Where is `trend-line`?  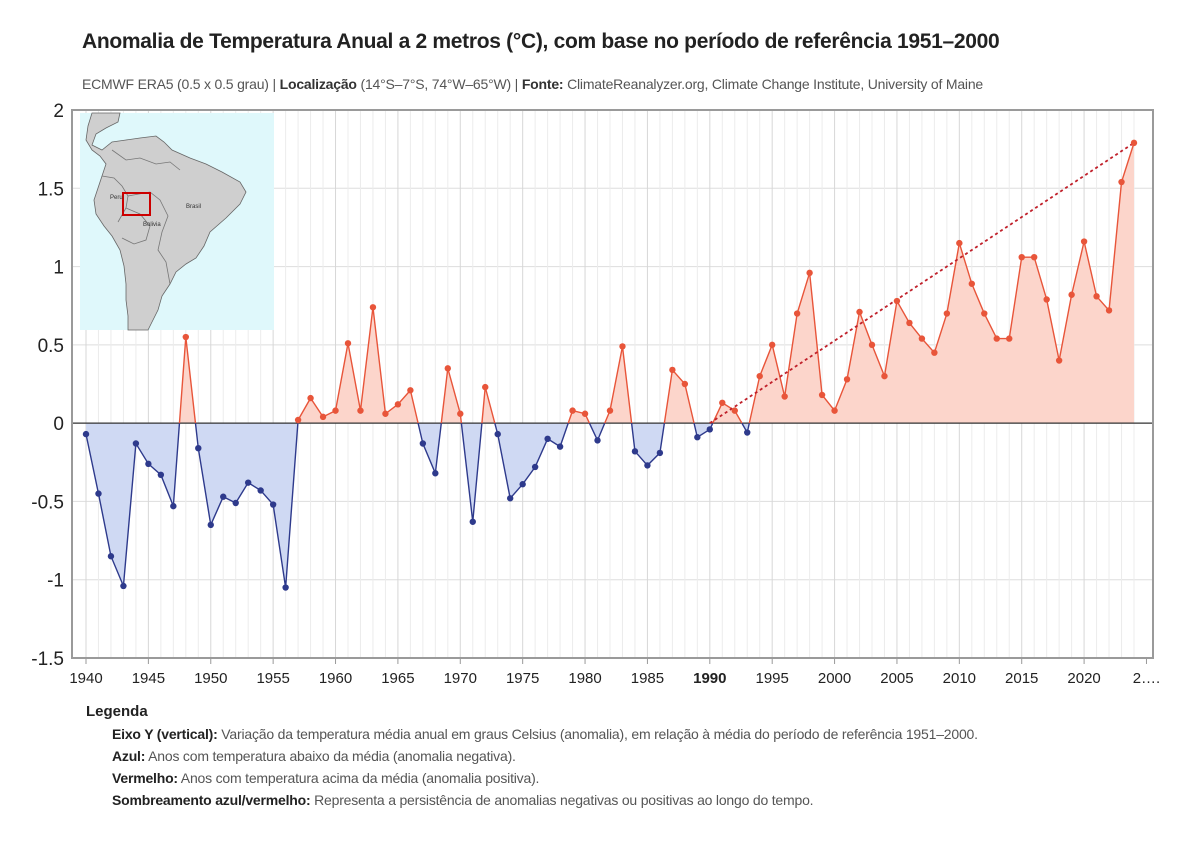 trend-line is located at coordinates (922, 283).